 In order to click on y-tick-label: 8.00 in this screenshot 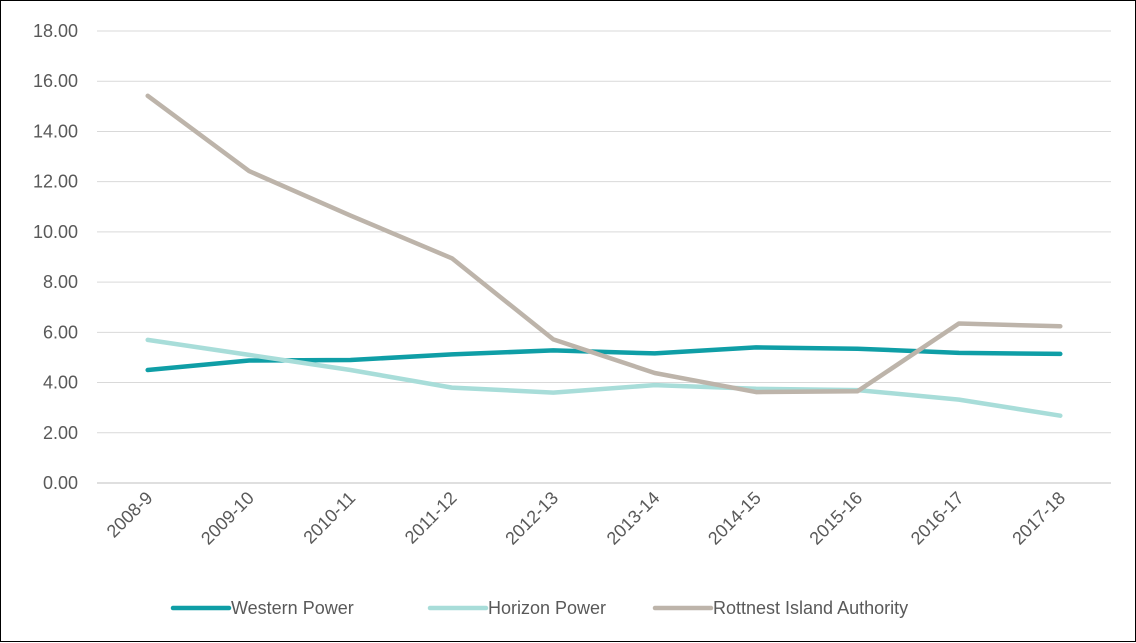, I will do `click(60, 282)`.